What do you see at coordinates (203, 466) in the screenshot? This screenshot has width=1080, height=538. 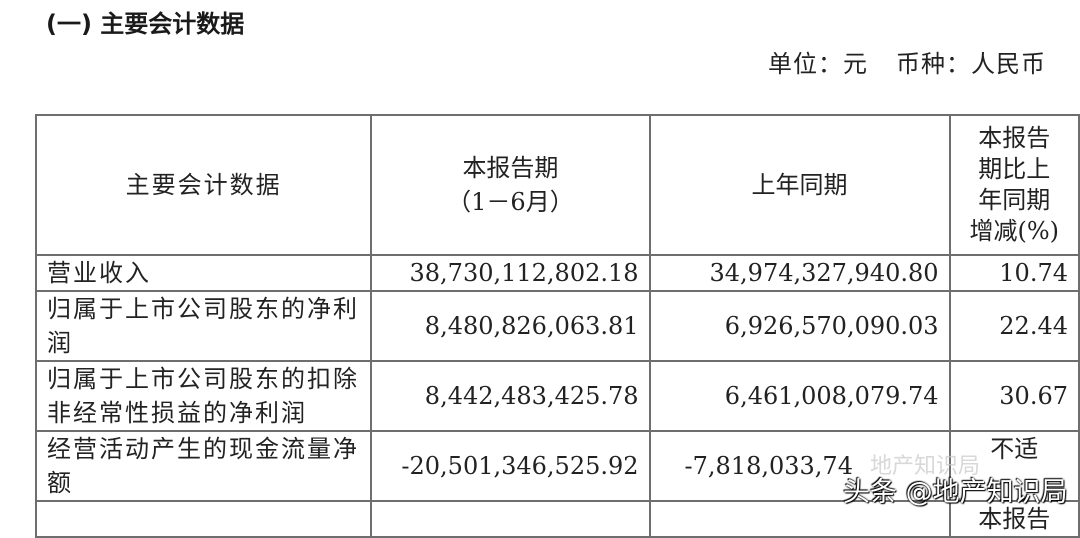 I see `row-label: 经营活动产生的现金流量净额` at bounding box center [203, 466].